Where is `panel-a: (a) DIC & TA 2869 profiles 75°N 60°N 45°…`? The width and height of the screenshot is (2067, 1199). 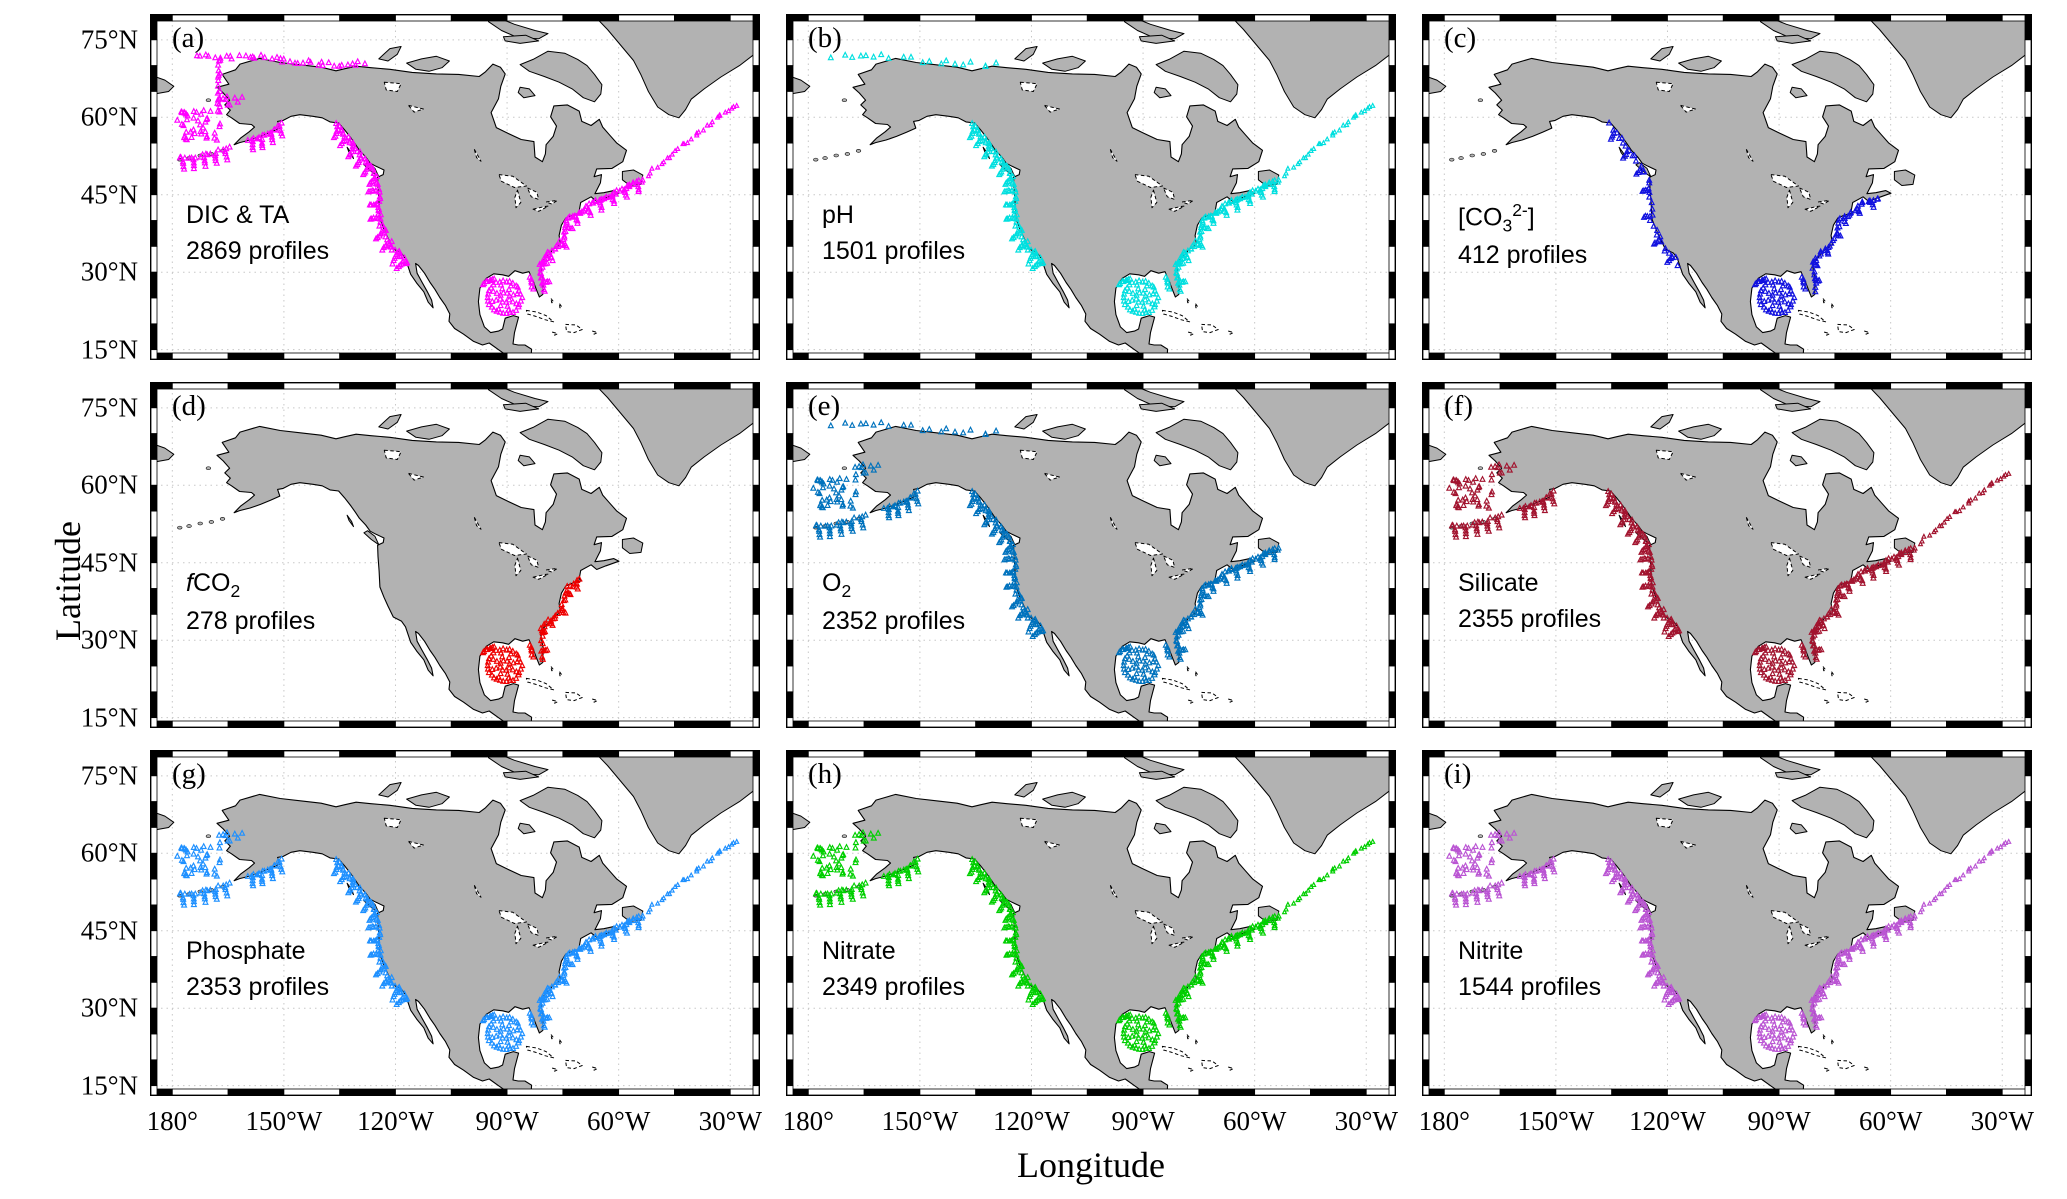 panel-a: (a) DIC & TA 2869 profiles 75°N 60°N 45°… is located at coordinates (420, 189).